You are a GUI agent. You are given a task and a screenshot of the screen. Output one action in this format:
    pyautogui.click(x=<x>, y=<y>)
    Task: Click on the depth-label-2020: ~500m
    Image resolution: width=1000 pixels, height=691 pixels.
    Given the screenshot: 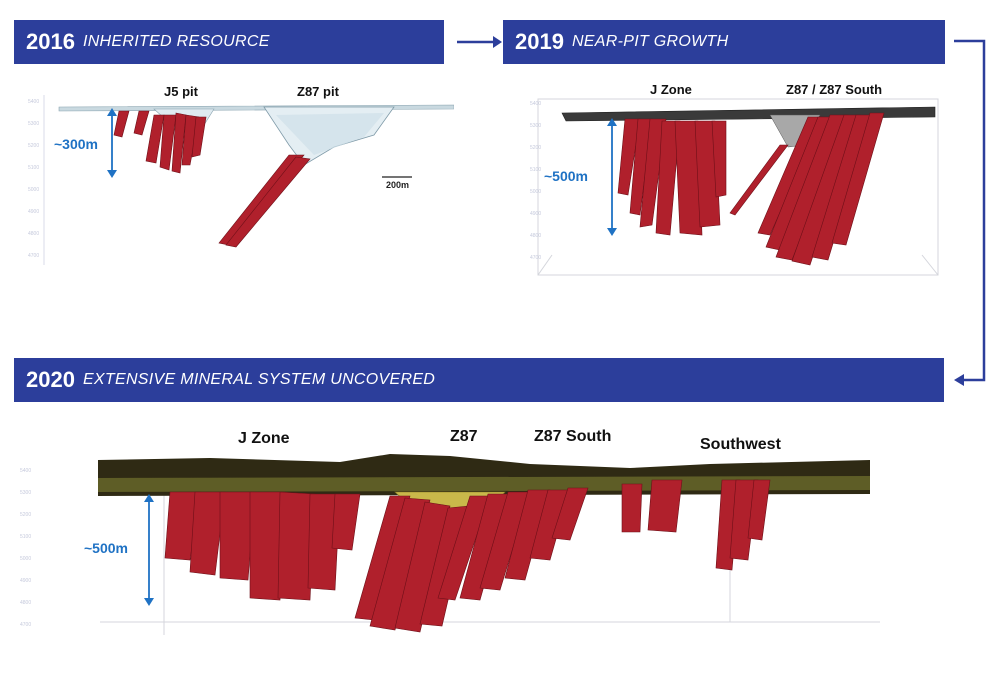 What is the action you would take?
    pyautogui.click(x=106, y=548)
    